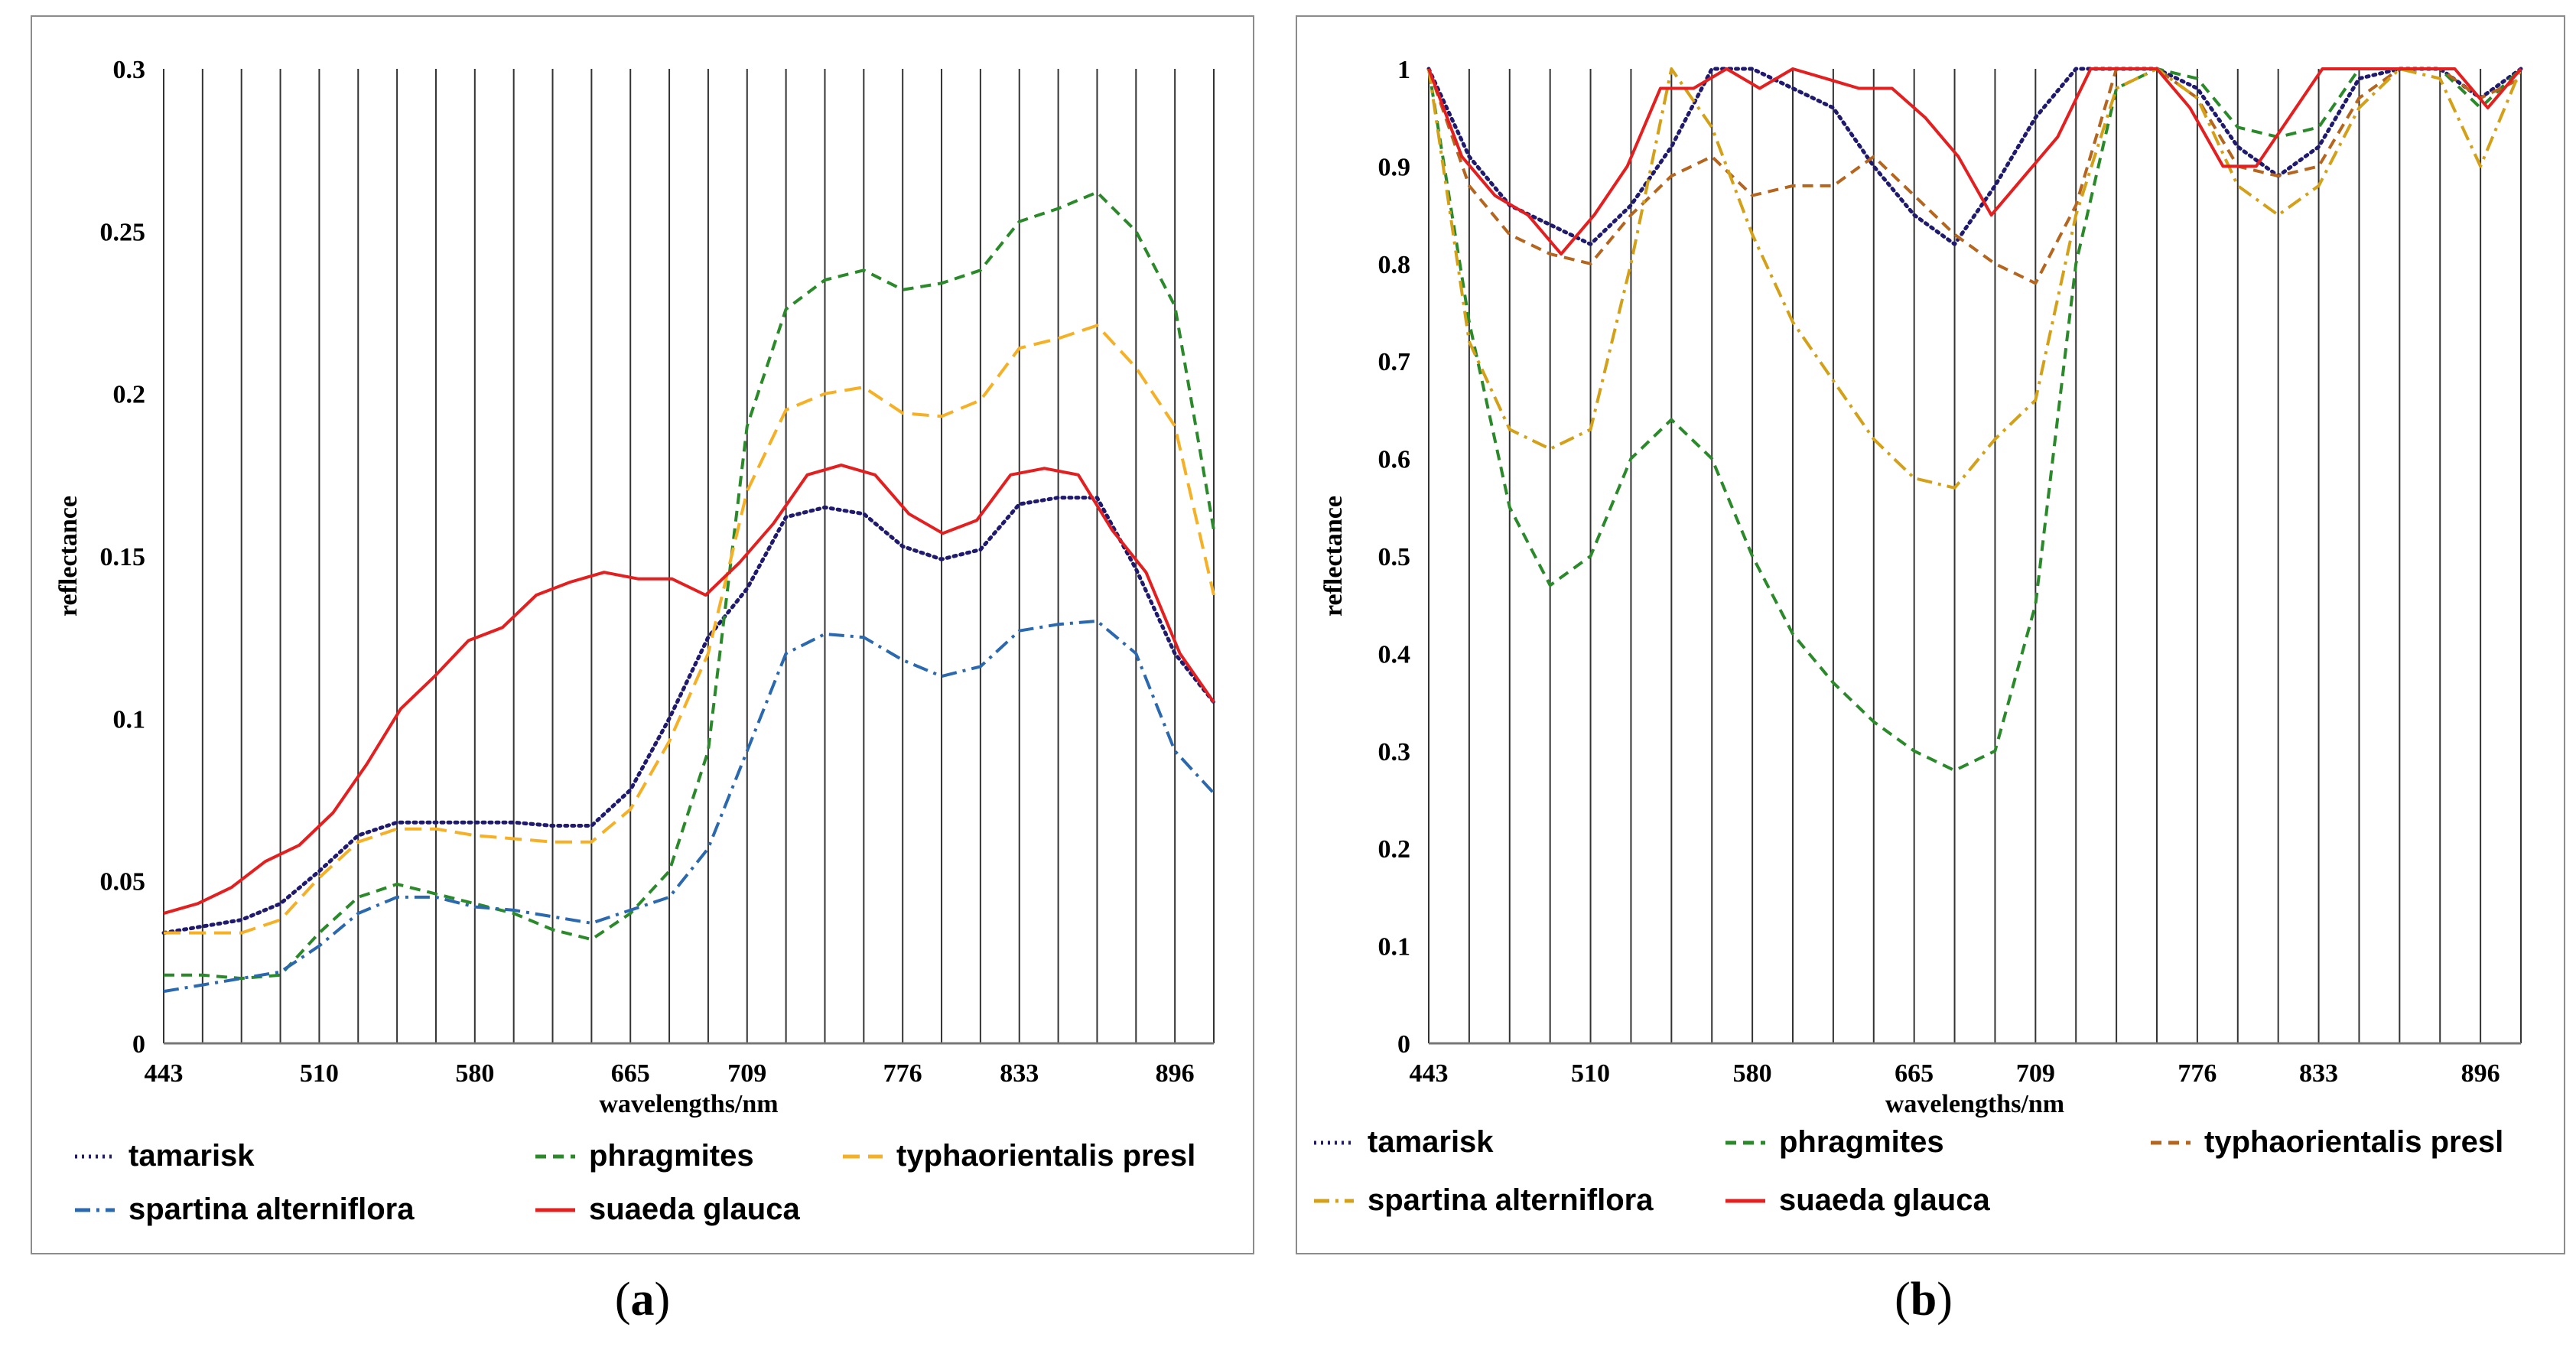  Describe the element at coordinates (2480, 1073) in the screenshot. I see `chart-b-x-tick-label: 896` at that location.